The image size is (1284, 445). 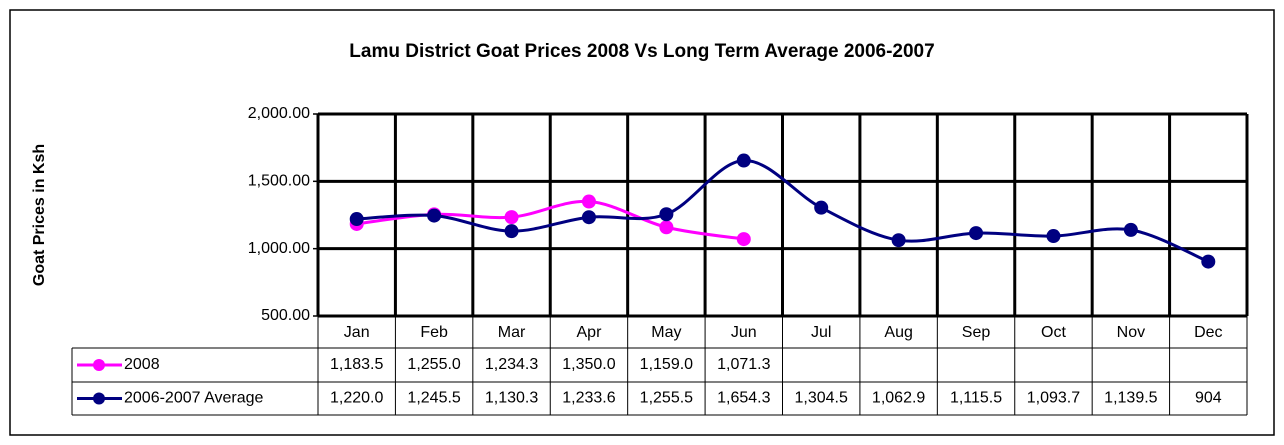 I want to click on x-tick-label: Dec, so click(x=1208, y=332).